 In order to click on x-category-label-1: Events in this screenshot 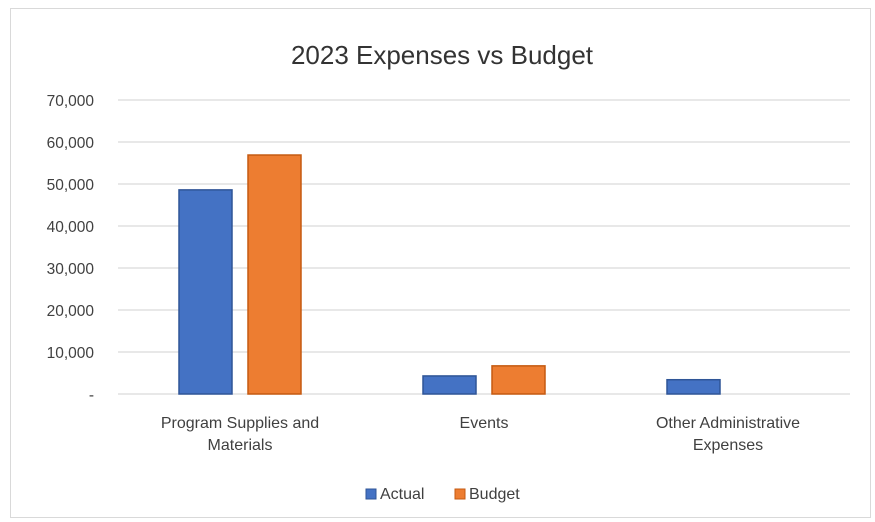, I will do `click(484, 423)`.